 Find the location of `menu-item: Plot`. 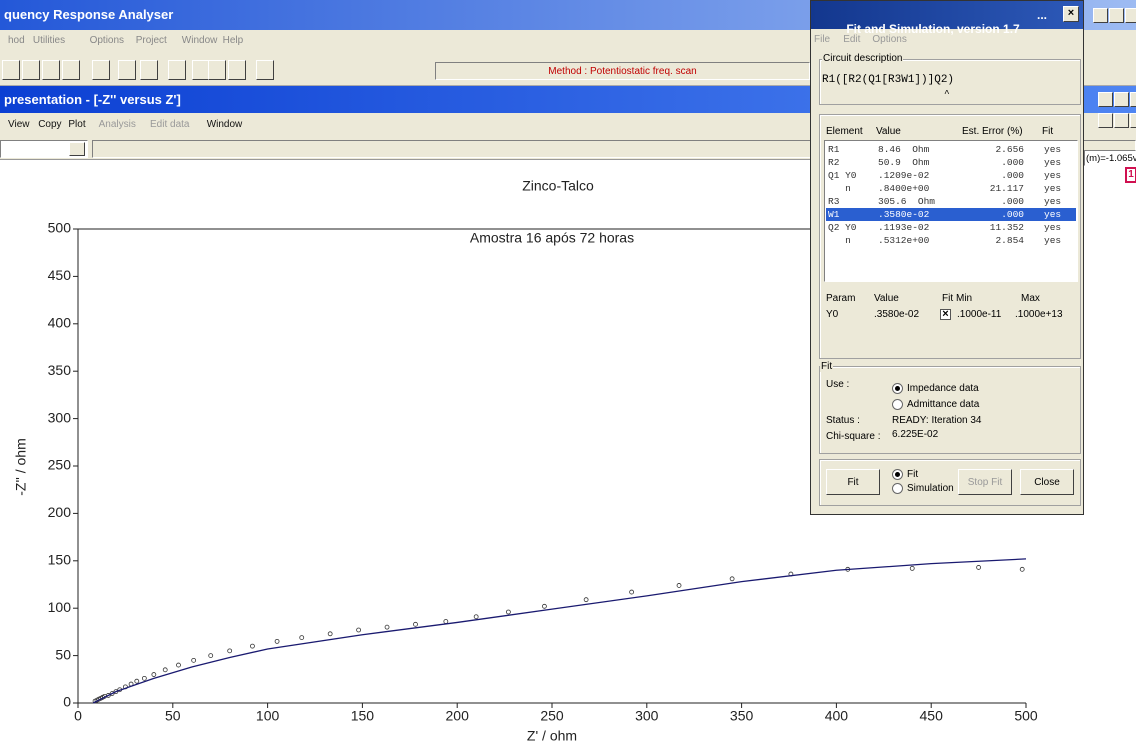

menu-item: Plot is located at coordinates (77, 124).